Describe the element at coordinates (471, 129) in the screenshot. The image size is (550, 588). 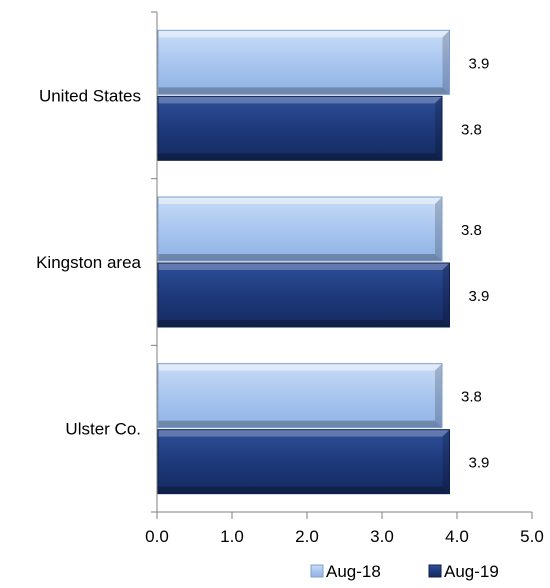
I see `data-label-united-states-aug-19: 3.8` at that location.